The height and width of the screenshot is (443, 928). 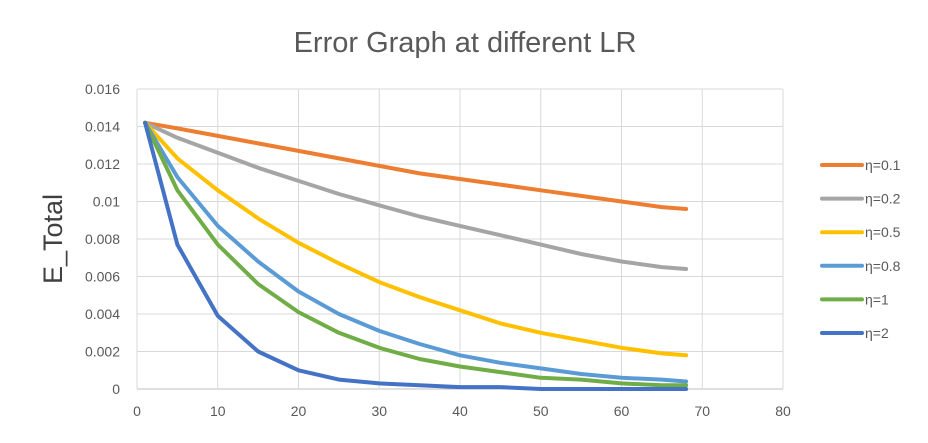 What do you see at coordinates (860, 249) in the screenshot?
I see `legend: η=0.1 η=0.2 η=0.5 η=0.8 η=1 η=2` at bounding box center [860, 249].